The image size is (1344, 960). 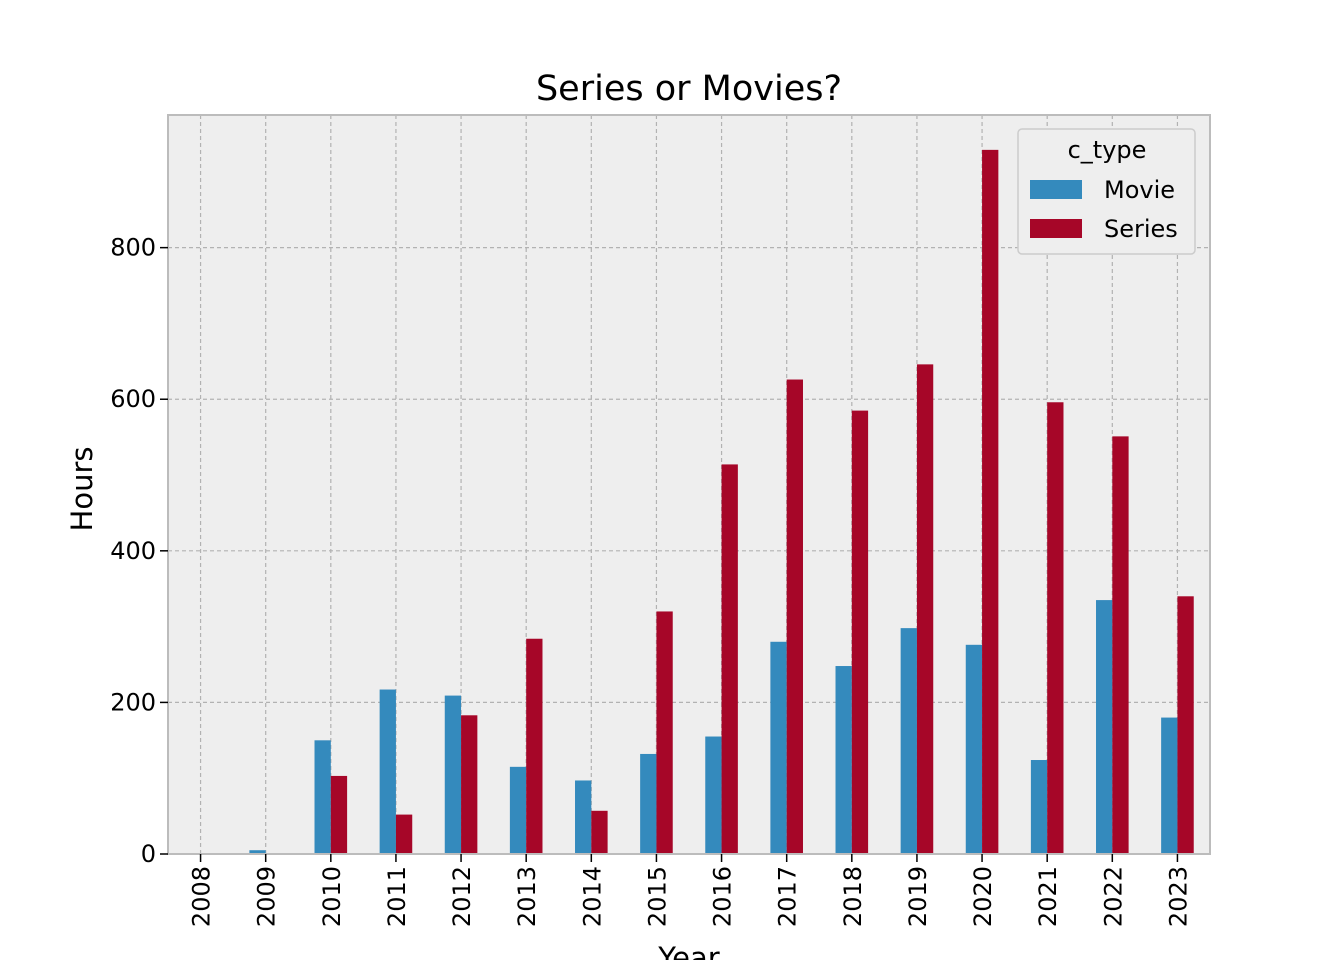 What do you see at coordinates (843, 760) in the screenshot?
I see `bar-movie-2018` at bounding box center [843, 760].